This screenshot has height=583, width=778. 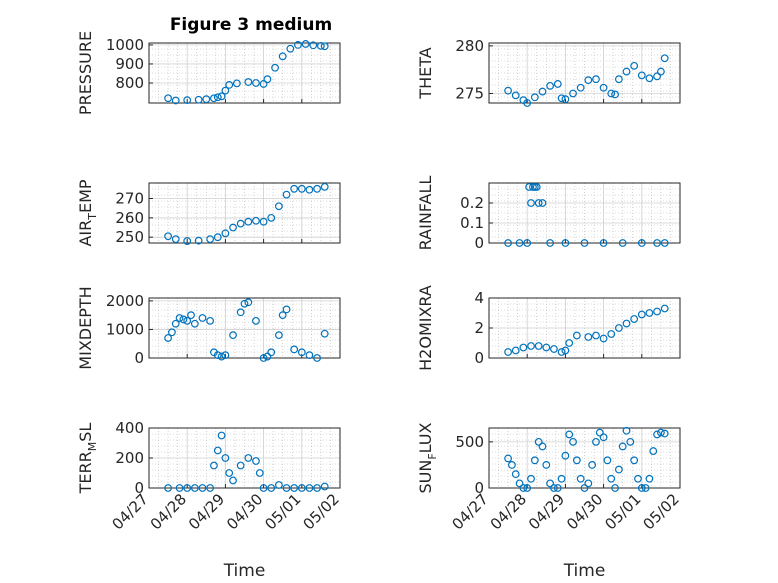 What do you see at coordinates (469, 442) in the screenshot?
I see `y-tick-label: 500` at bounding box center [469, 442].